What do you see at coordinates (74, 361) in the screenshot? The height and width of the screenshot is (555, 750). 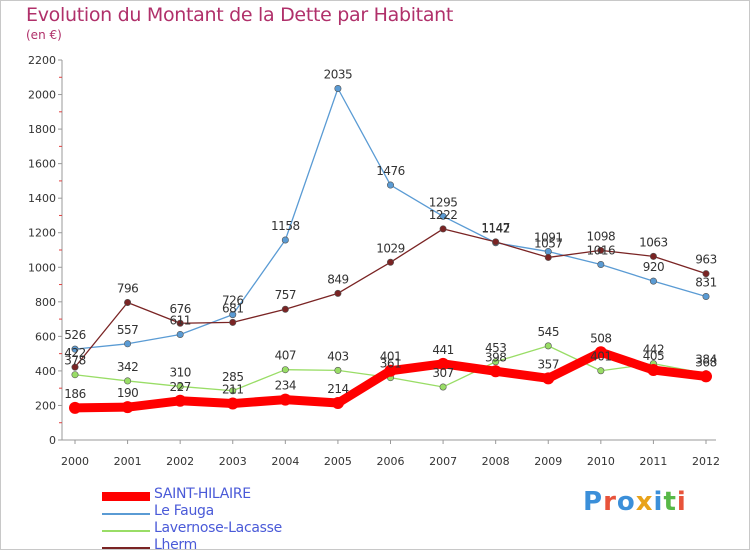 I see `data-label-lavernose-lacasse: 378` at bounding box center [74, 361].